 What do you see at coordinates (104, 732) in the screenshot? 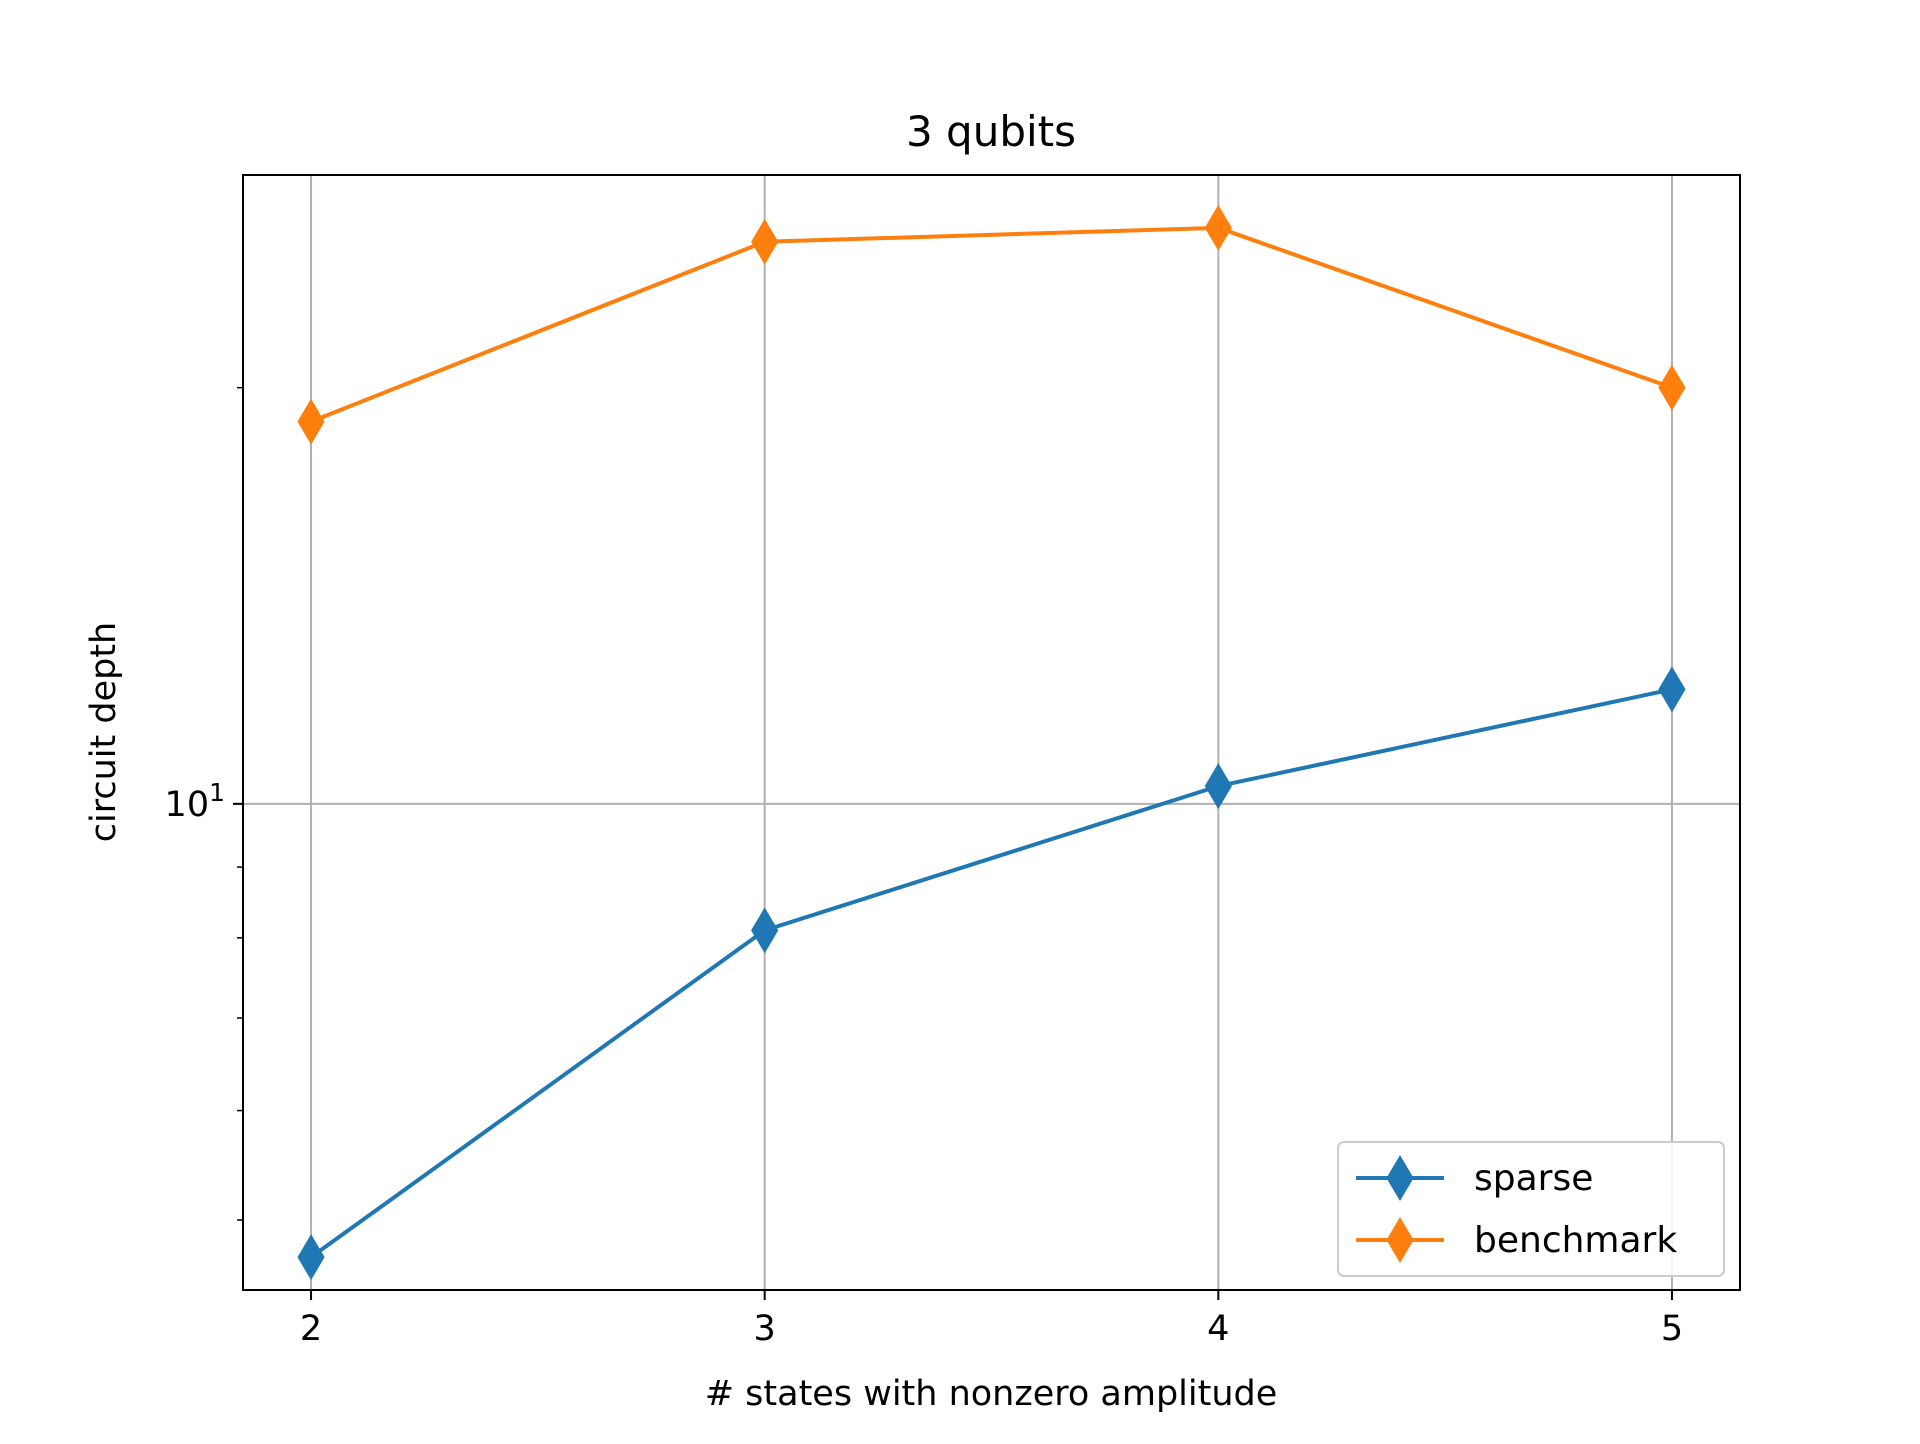
I see `y-axis-label: circuit depth` at bounding box center [104, 732].